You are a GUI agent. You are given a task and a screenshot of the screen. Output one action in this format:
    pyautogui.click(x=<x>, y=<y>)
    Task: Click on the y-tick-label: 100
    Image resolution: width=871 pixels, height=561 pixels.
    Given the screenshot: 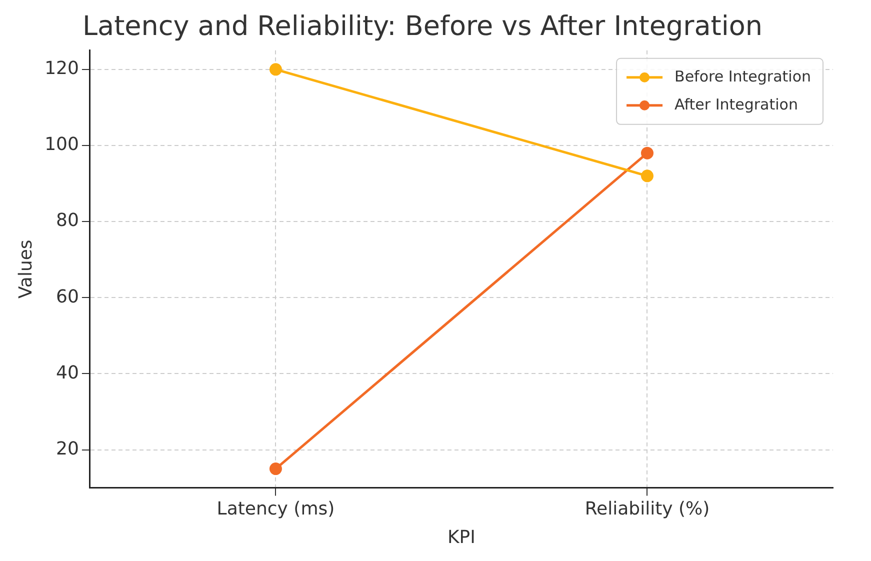 What is the action you would take?
    pyautogui.click(x=61, y=145)
    